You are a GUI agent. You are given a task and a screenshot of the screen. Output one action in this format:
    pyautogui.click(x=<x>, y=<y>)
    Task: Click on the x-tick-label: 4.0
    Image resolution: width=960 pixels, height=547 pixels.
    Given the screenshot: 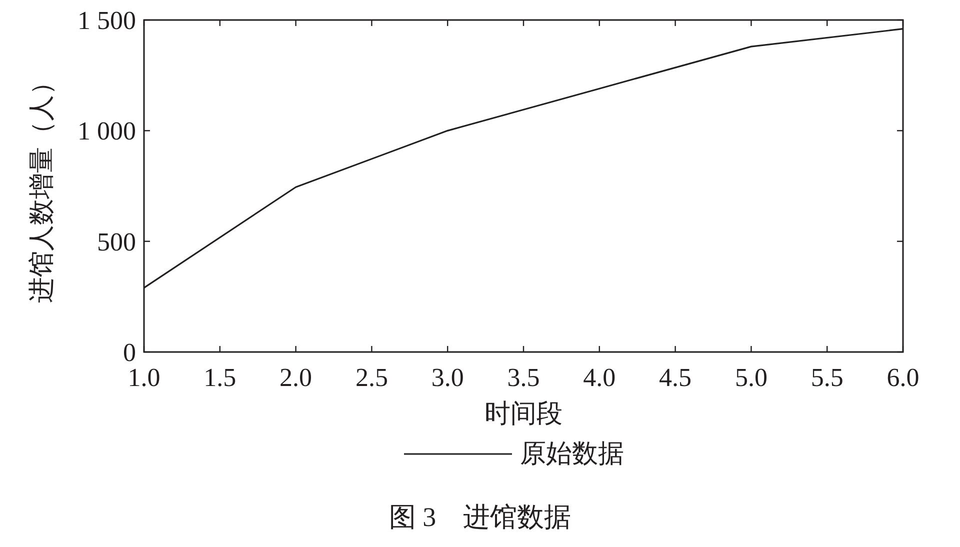 What is the action you would take?
    pyautogui.click(x=599, y=377)
    